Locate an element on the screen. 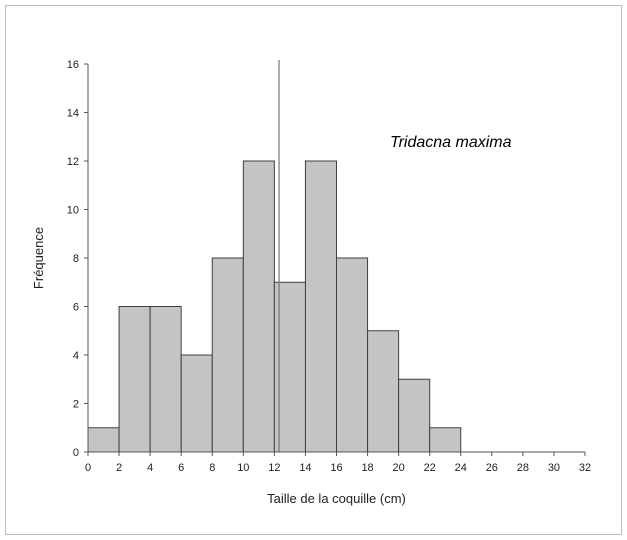  y-tick-label: 8 is located at coordinates (76, 259).